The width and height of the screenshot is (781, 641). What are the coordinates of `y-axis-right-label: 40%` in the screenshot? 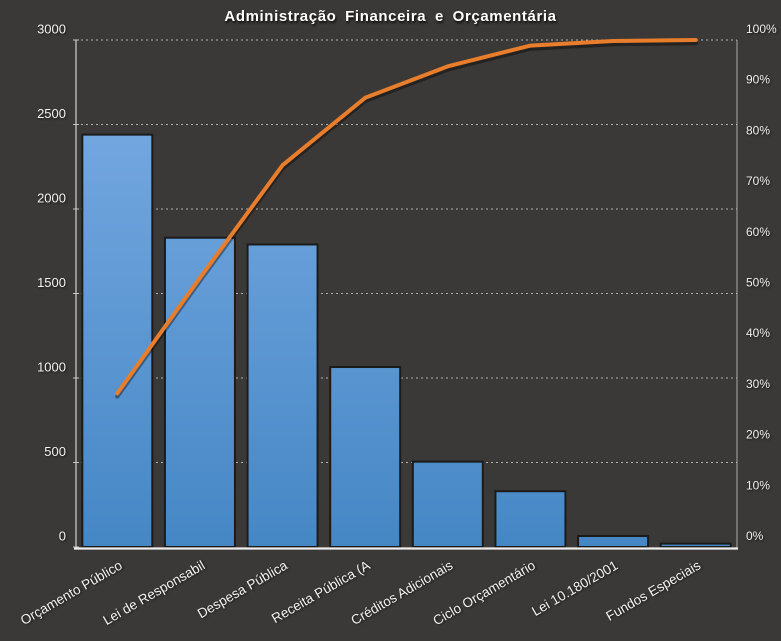 It's located at (758, 333).